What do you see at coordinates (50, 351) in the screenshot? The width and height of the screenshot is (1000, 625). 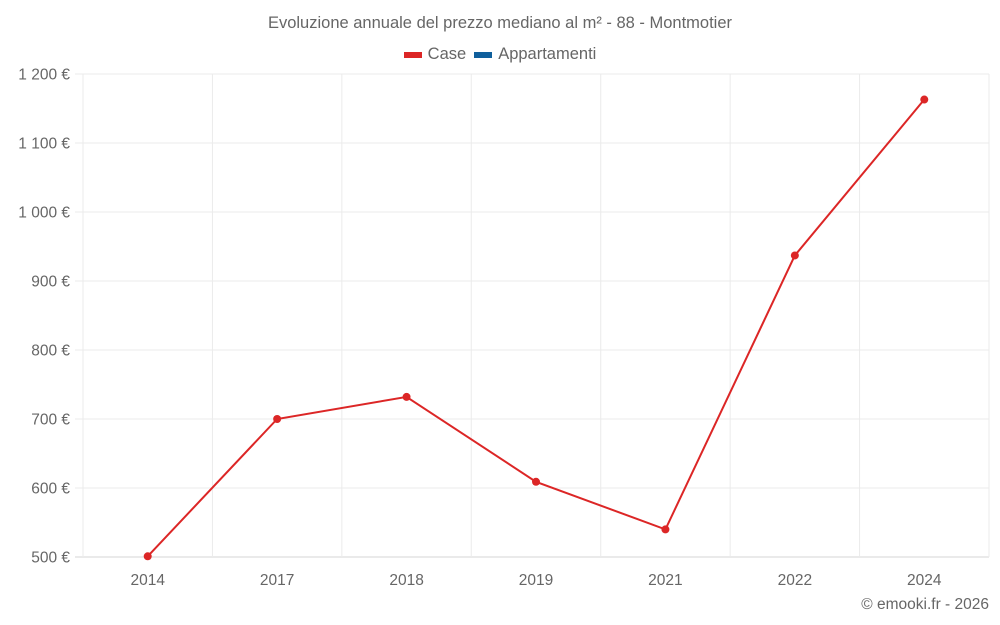 I see `y-tick-label: 800 €` at bounding box center [50, 351].